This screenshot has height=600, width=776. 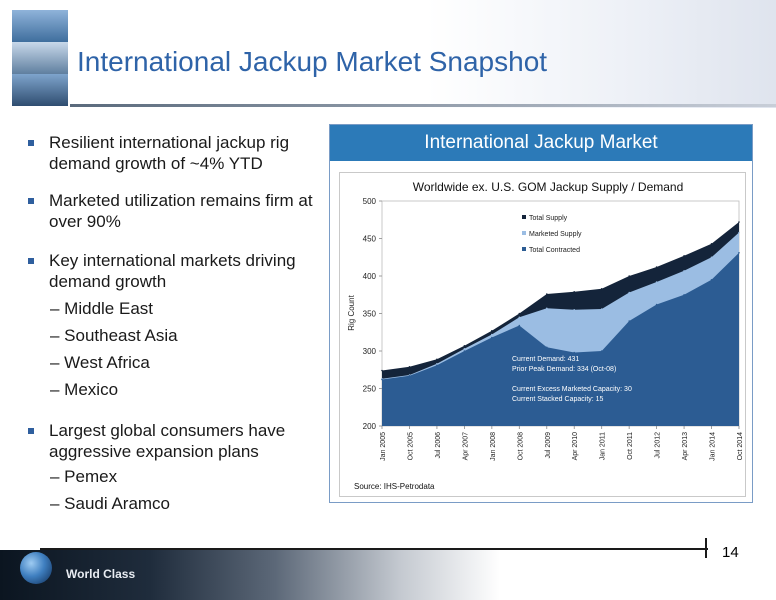 I want to click on x-tick-label: Oct 2011, so click(x=630, y=446).